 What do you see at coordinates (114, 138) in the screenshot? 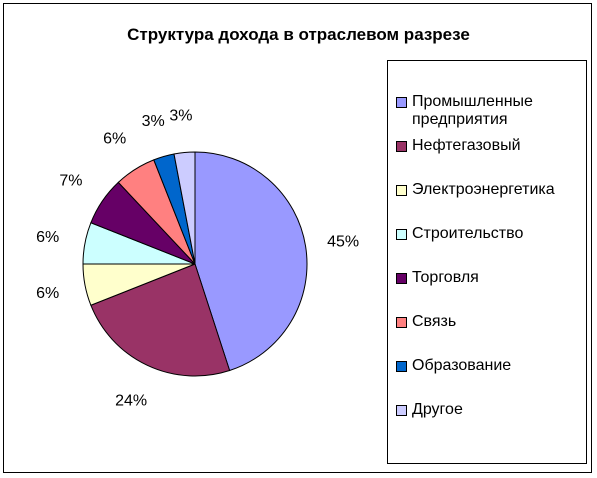
I see `slice-label-5: 6%` at bounding box center [114, 138].